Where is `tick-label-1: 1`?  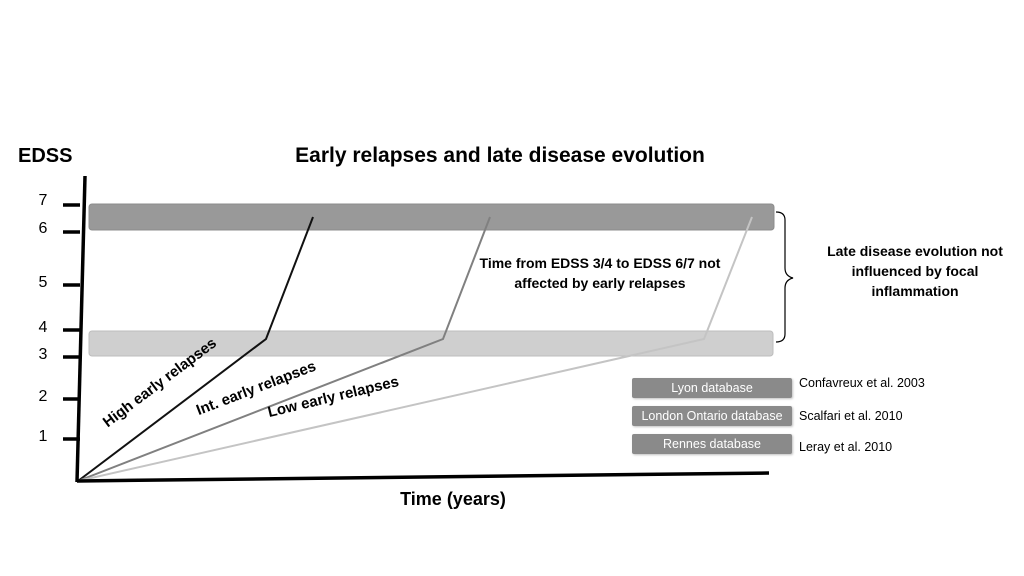
tick-label-1: 1 is located at coordinates (43, 436).